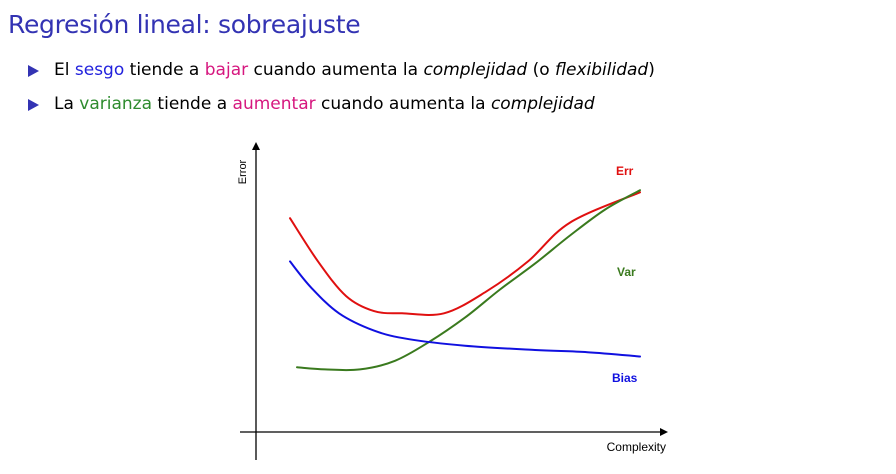 This screenshot has width=896, height=474. What do you see at coordinates (116, 104) in the screenshot?
I see `text-segment-varianza: varianza` at bounding box center [116, 104].